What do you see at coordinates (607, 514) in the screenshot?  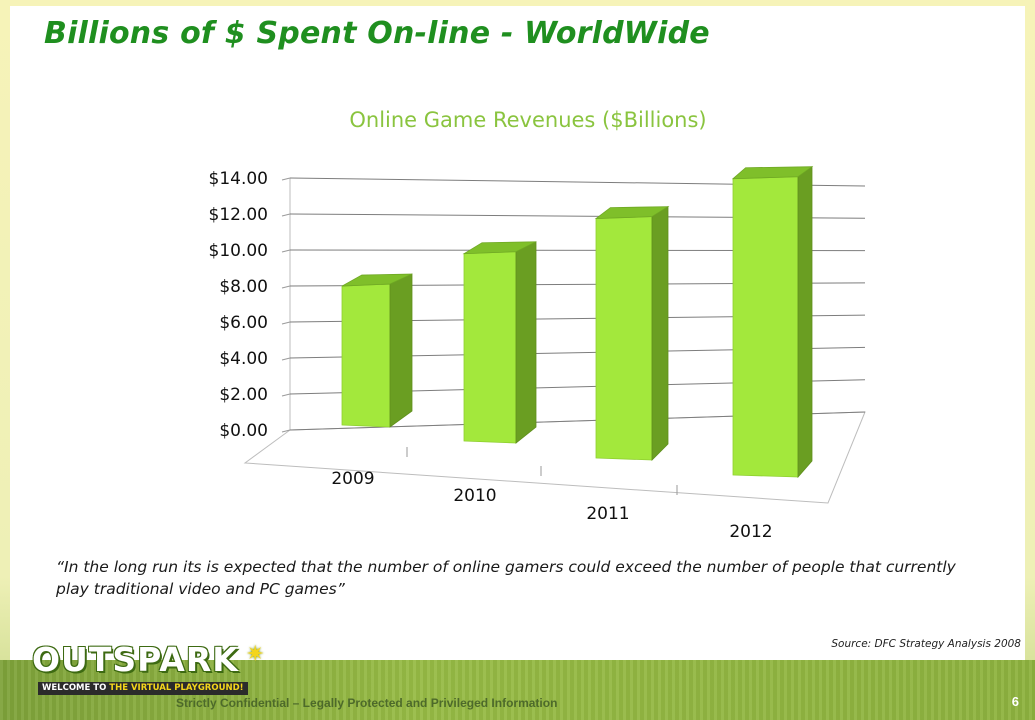 I see `x-category-label: 2011` at bounding box center [607, 514].